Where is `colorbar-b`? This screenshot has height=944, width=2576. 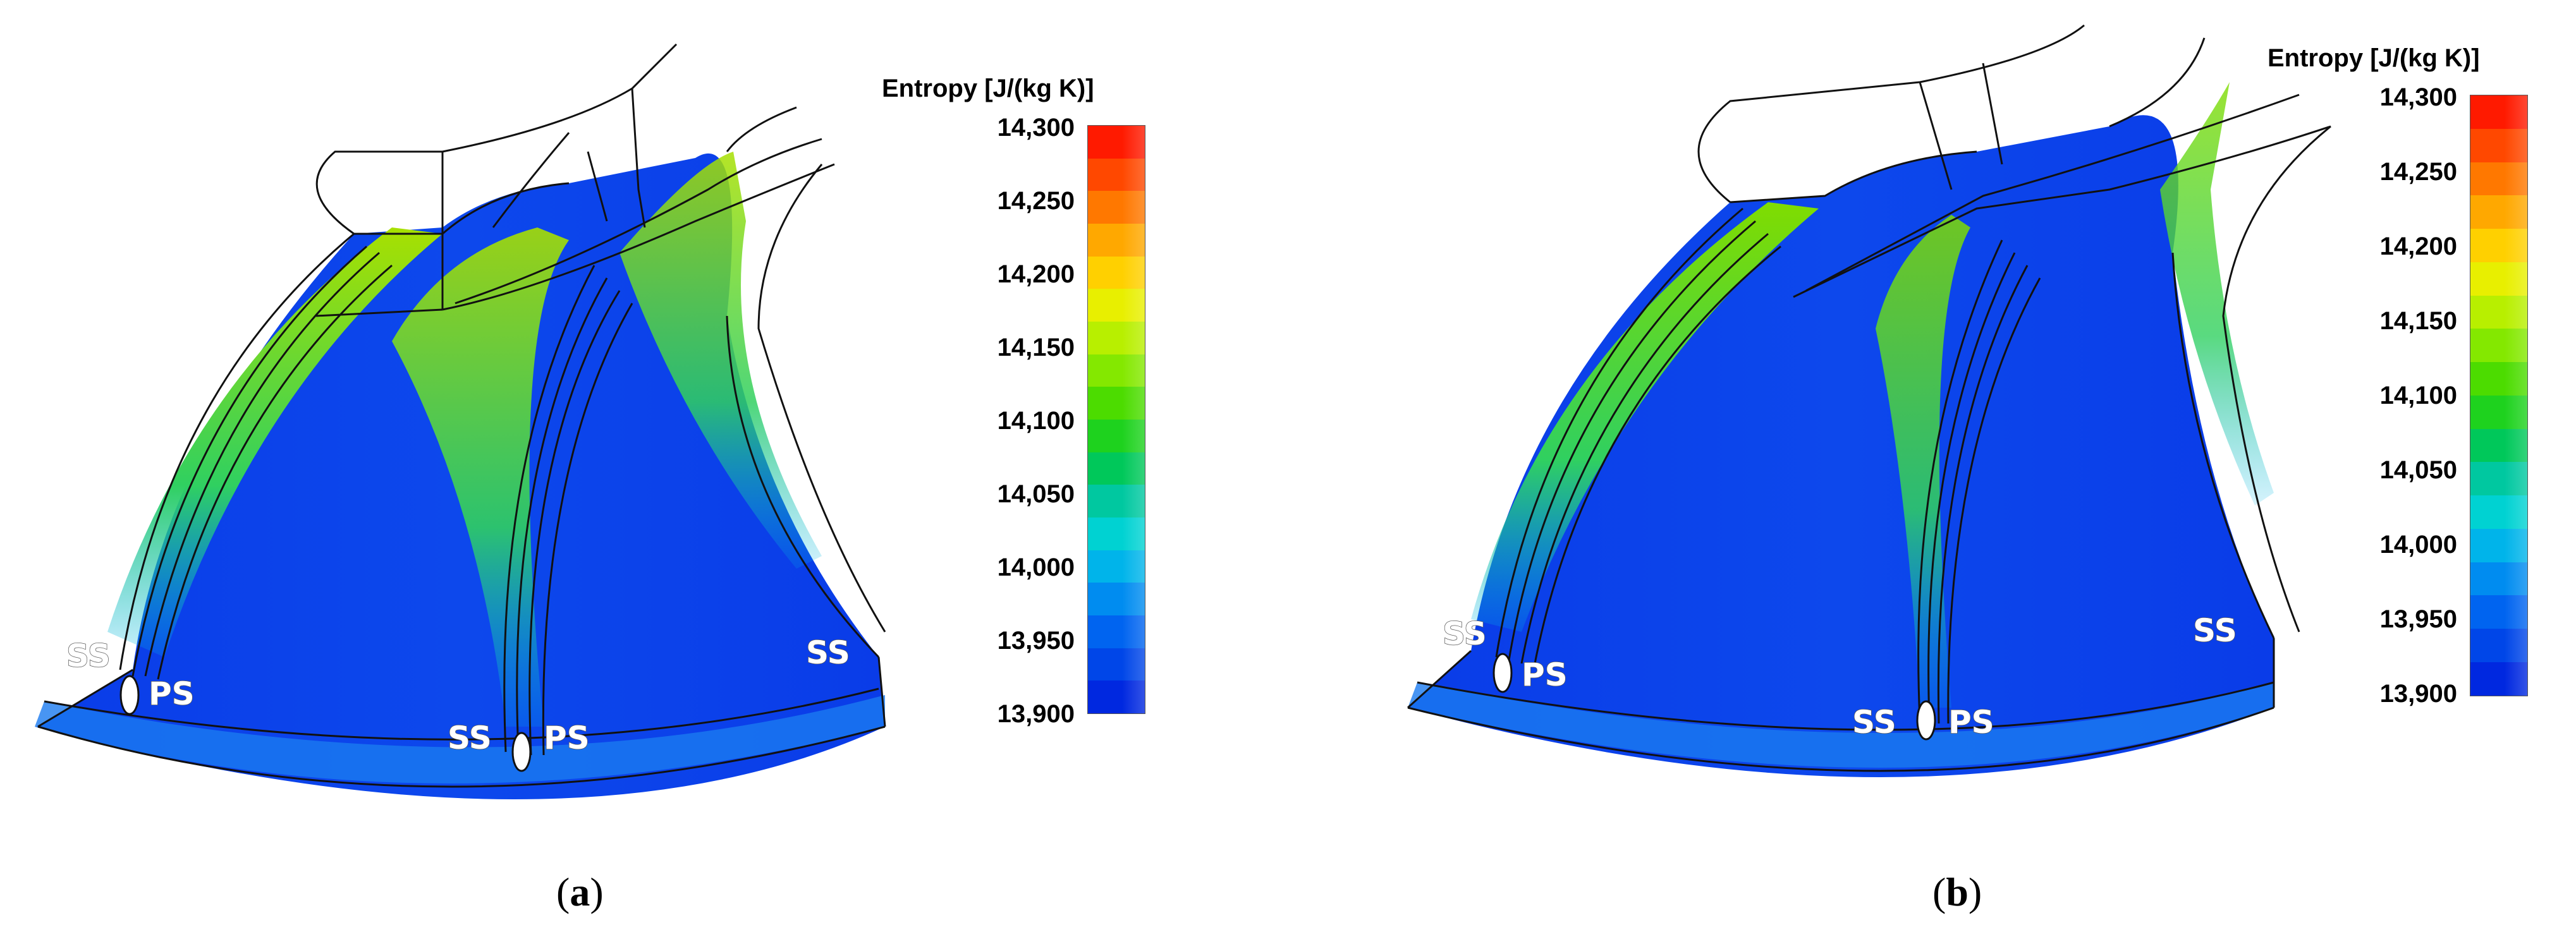 colorbar-b is located at coordinates (2499, 395).